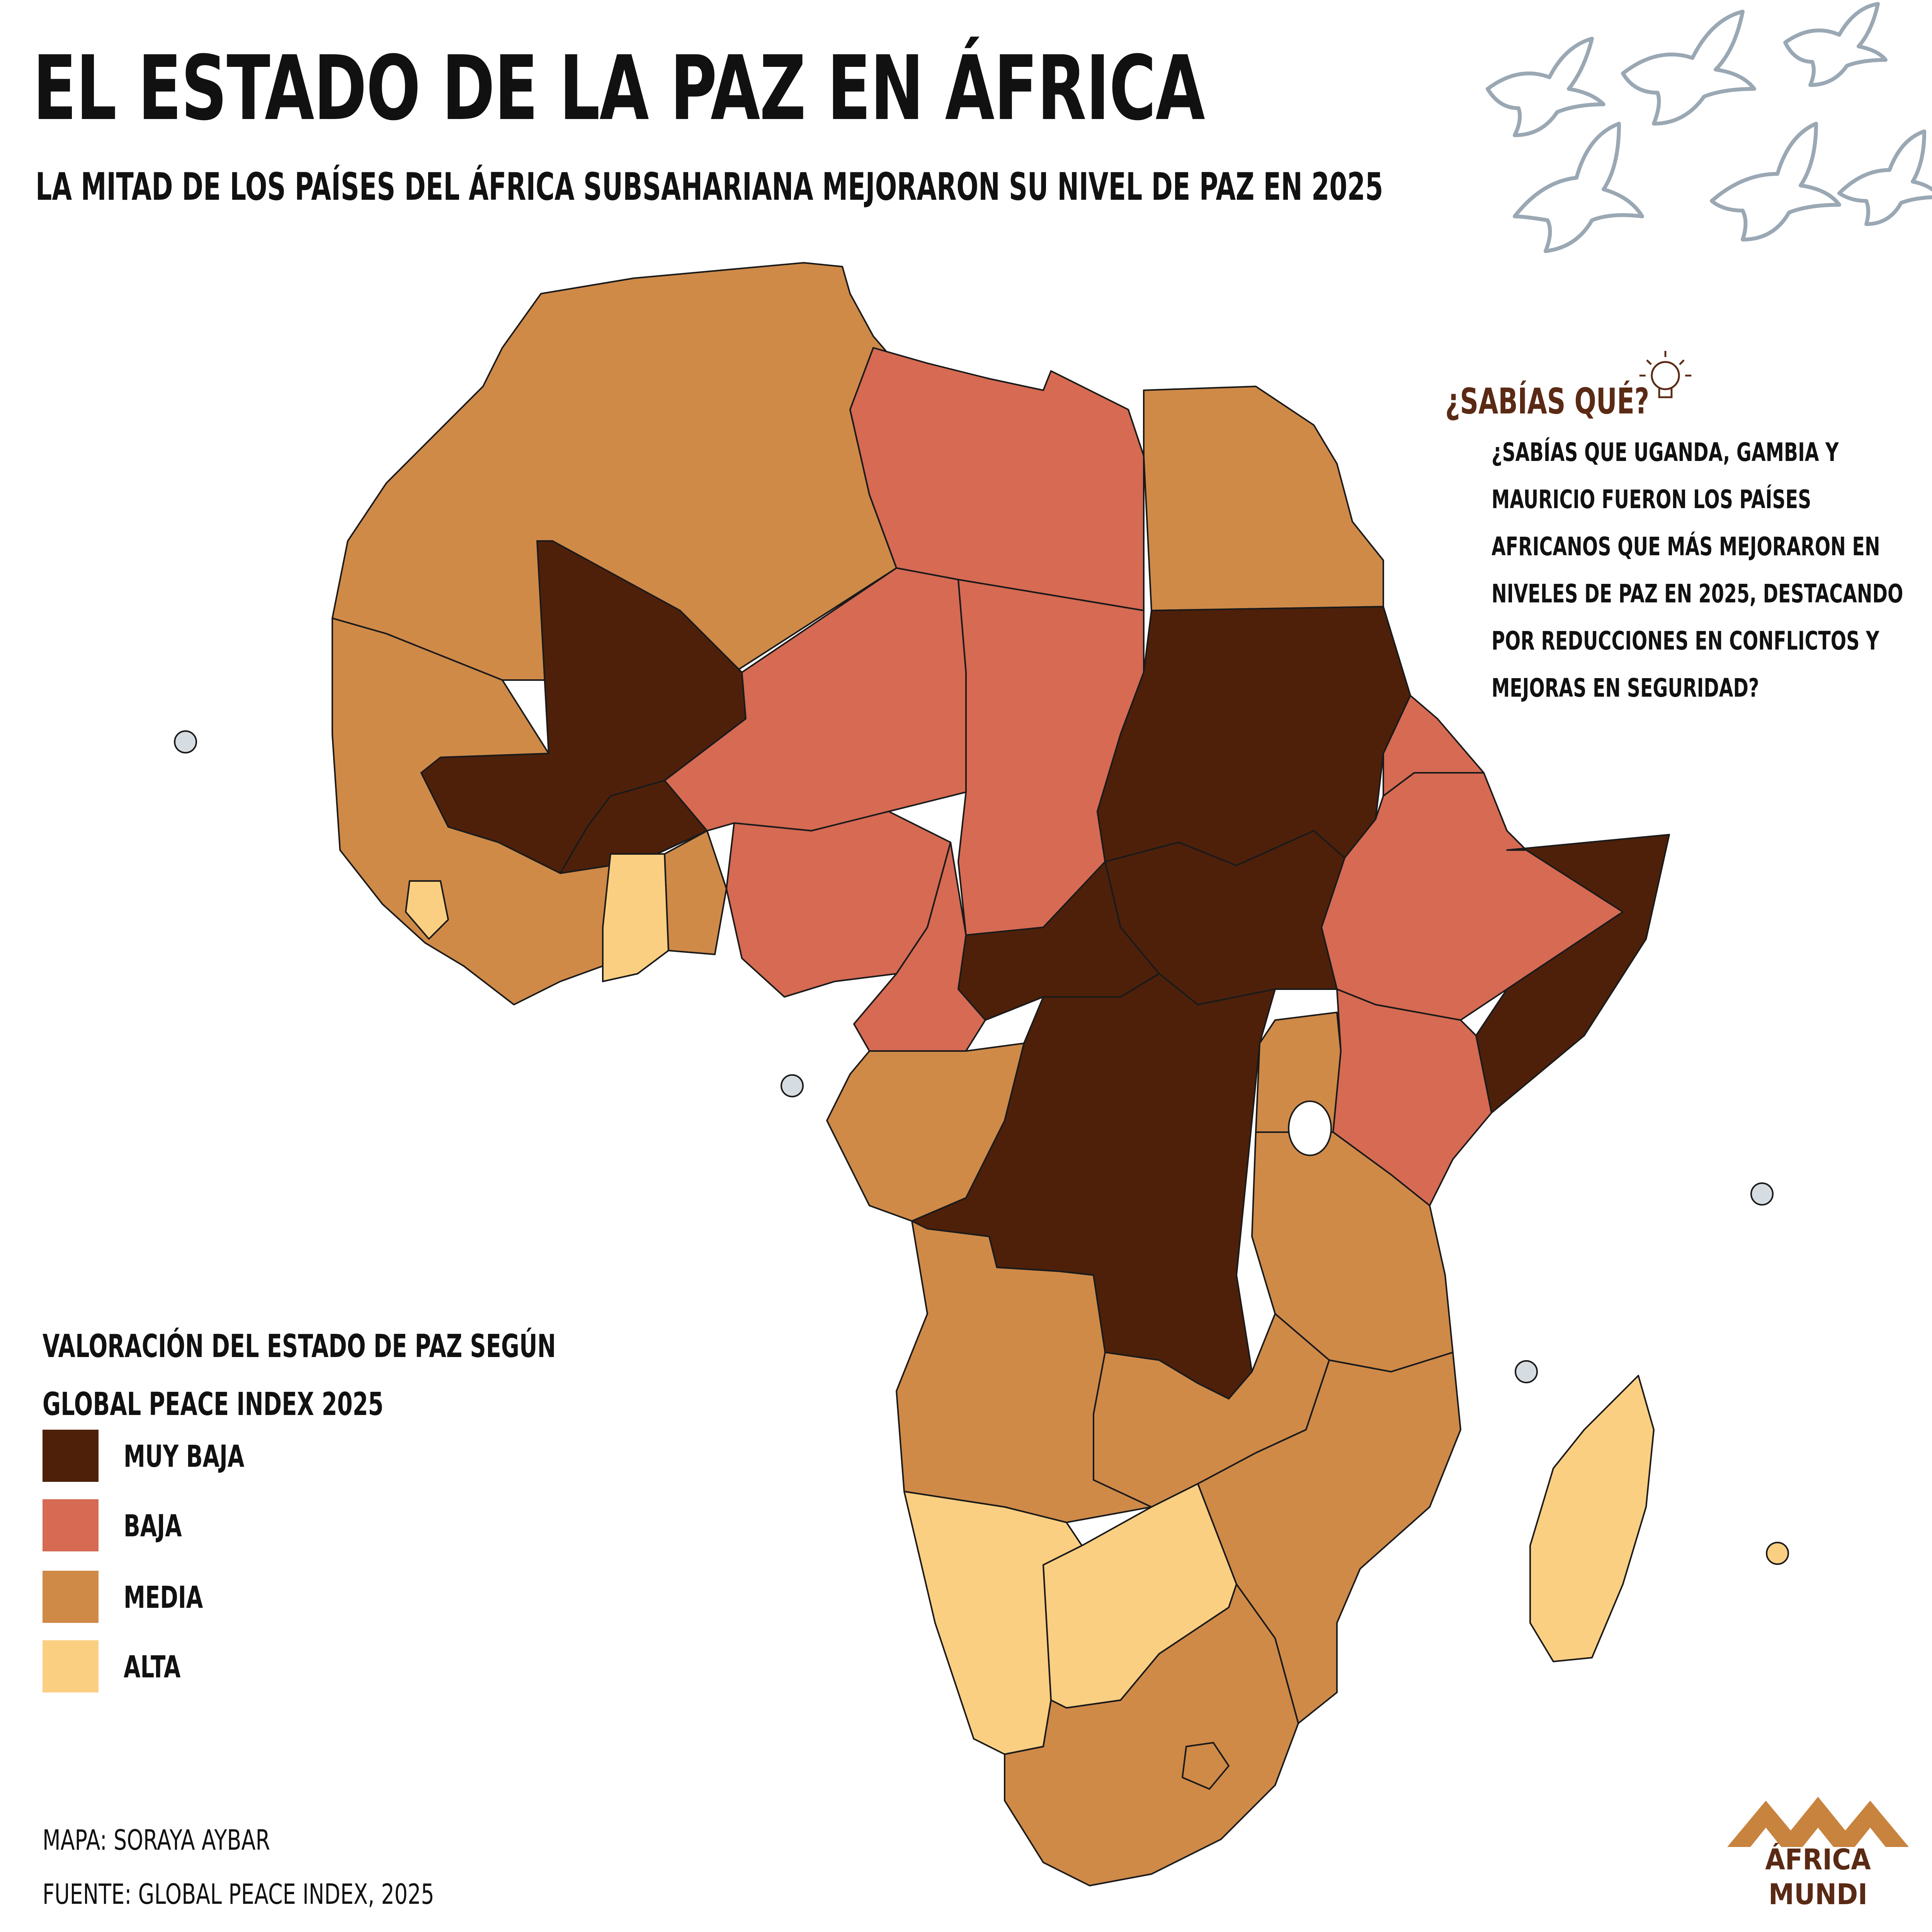 The height and width of the screenshot is (1932, 1932). Describe the element at coordinates (619, 89) in the screenshot. I see `page-title: EL ESTADO DE LA PAZ EN ÁFRICA` at that location.